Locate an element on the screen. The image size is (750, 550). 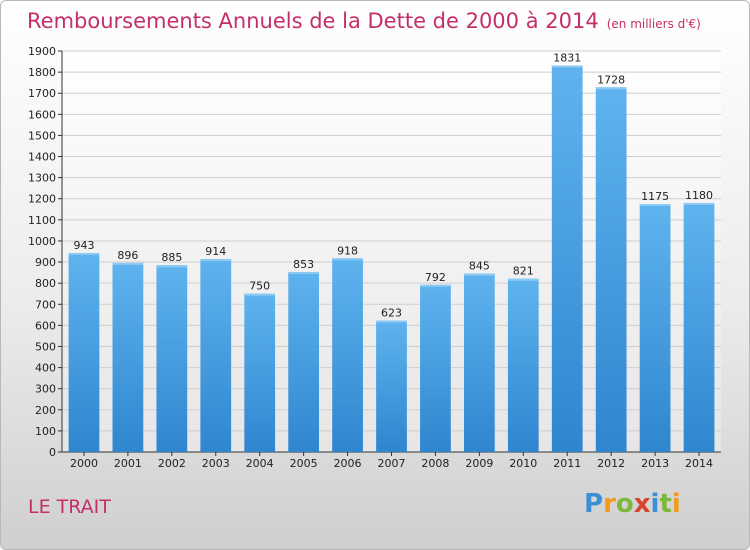
x-tick-label: 2001 is located at coordinates (128, 463).